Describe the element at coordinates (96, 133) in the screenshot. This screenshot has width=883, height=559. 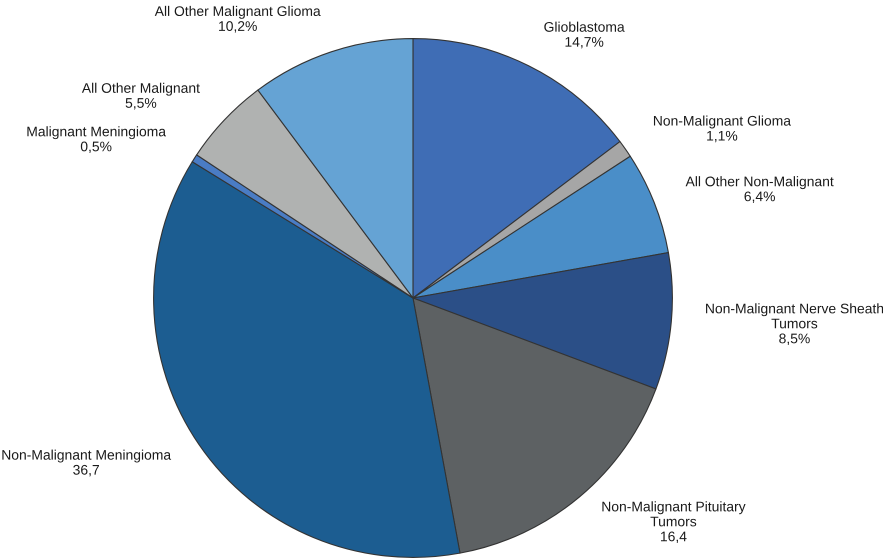
I see `slice-label: Malignant Meningioma` at that location.